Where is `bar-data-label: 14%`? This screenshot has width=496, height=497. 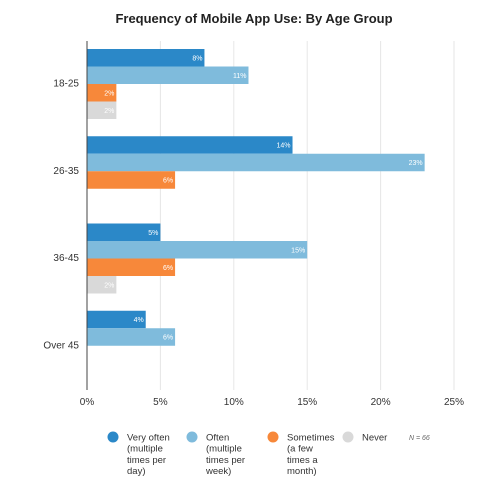 bar-data-label: 14% is located at coordinates (284, 146).